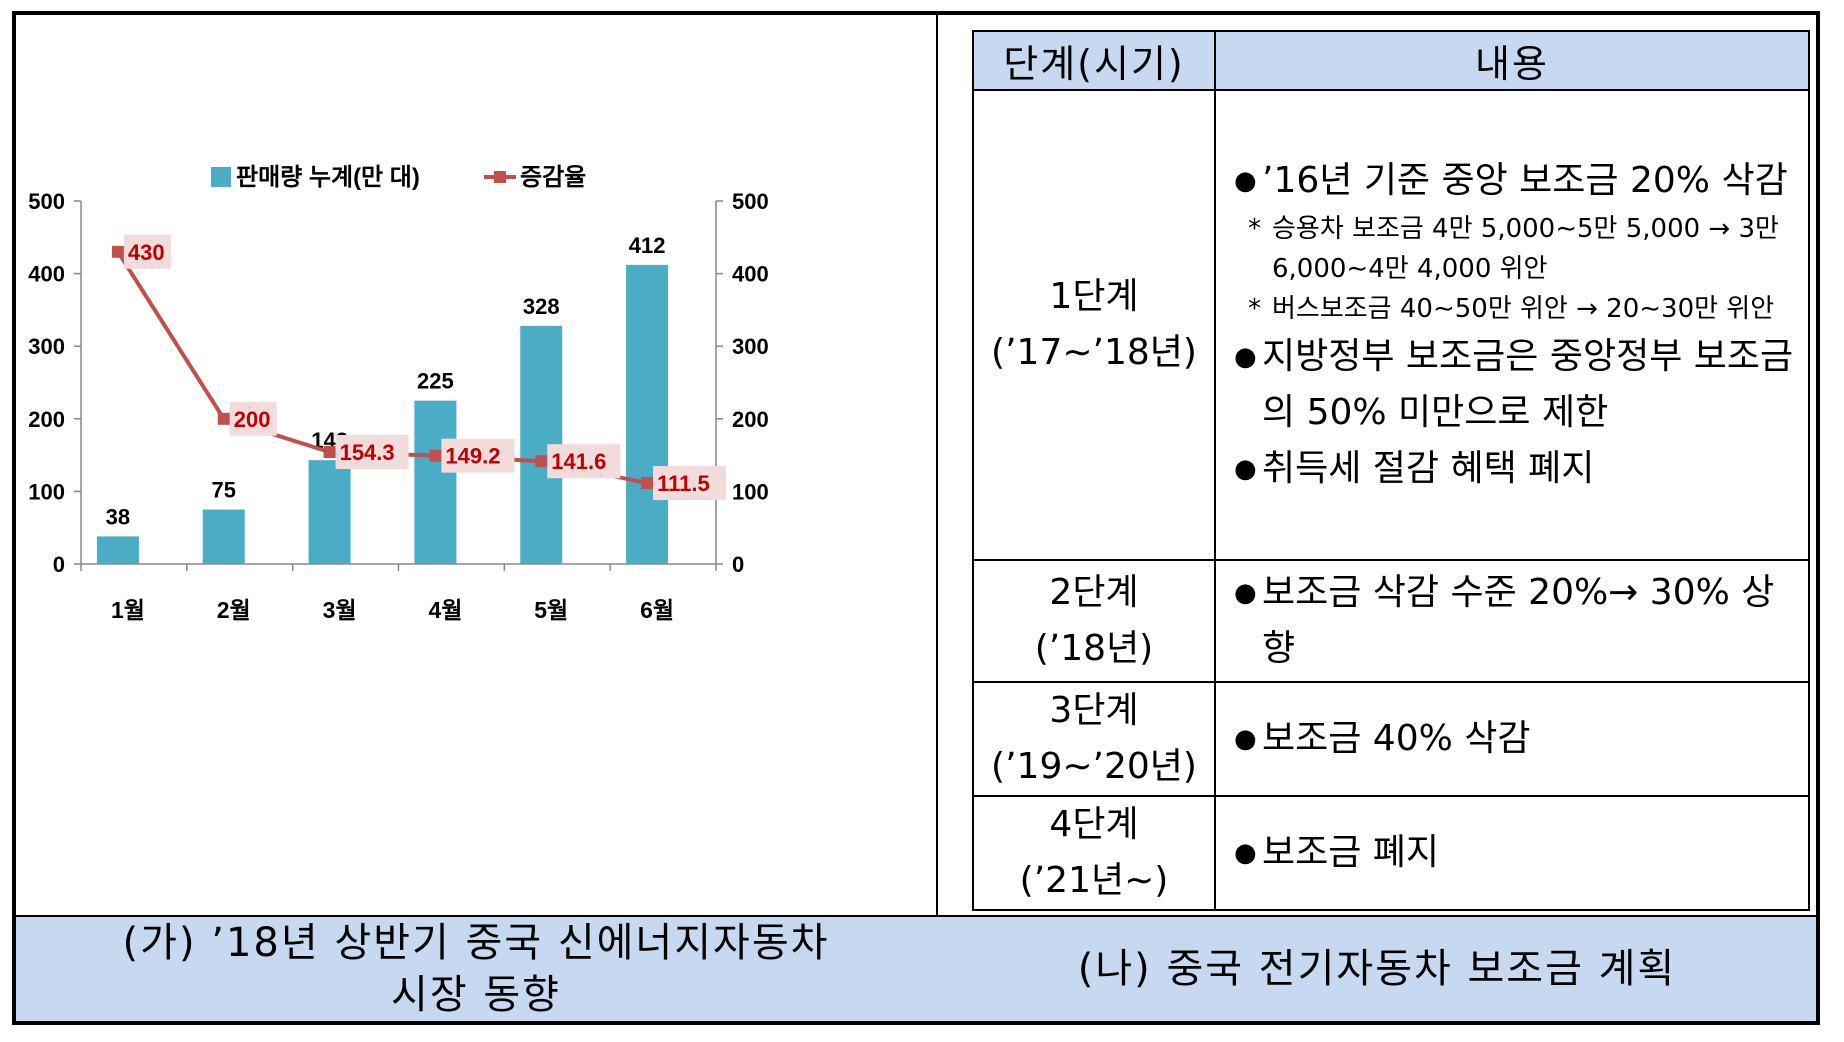  I want to click on x-tick-label: 3월, so click(340, 610).